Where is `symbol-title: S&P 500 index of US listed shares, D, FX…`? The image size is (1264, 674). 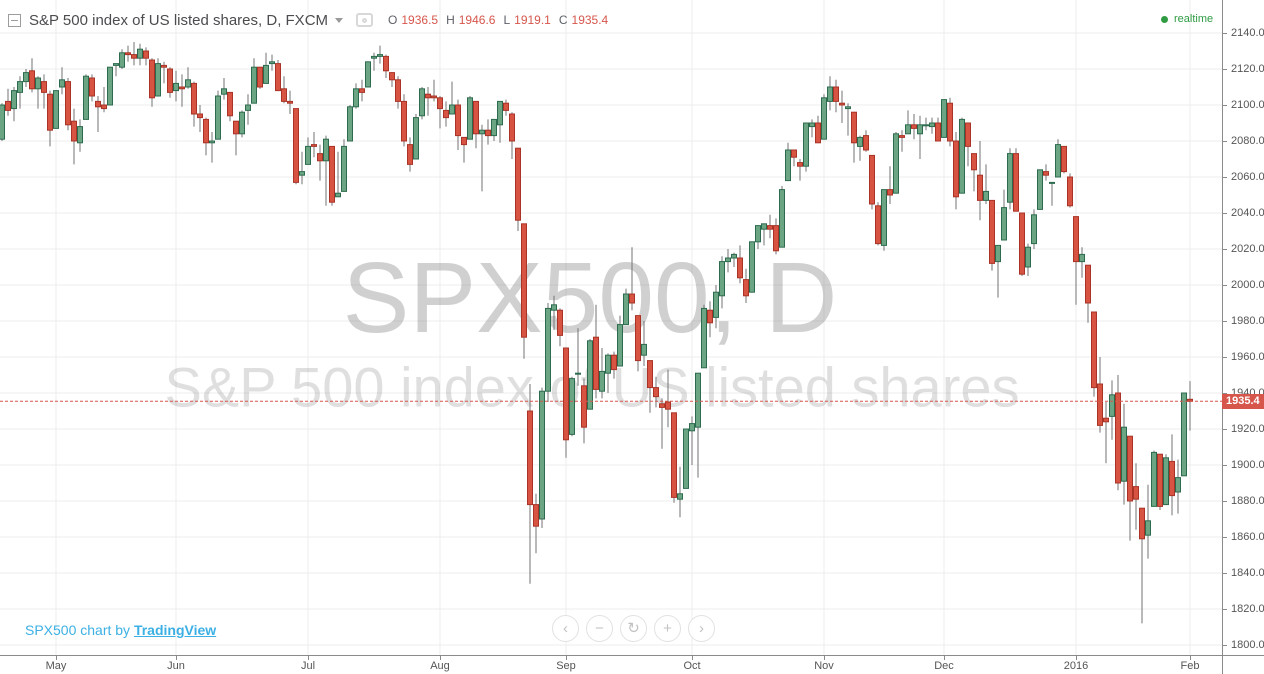 symbol-title: S&P 500 index of US listed shares, D, FX… is located at coordinates (179, 20).